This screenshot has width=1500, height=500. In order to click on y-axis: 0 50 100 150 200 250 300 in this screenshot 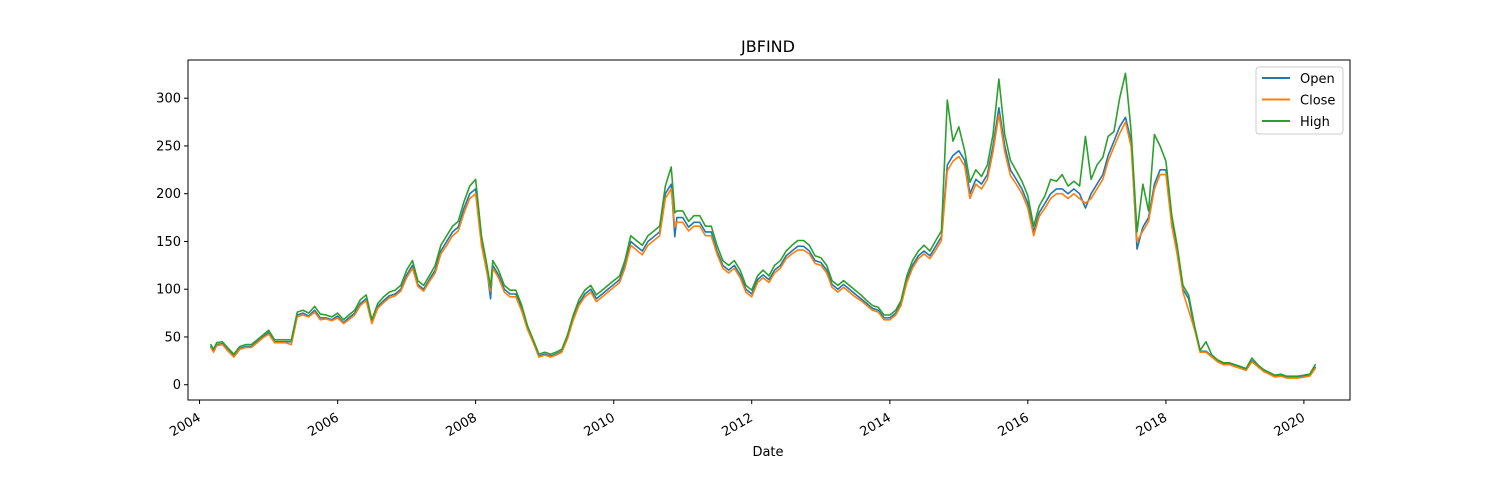, I will do `click(172, 242)`.